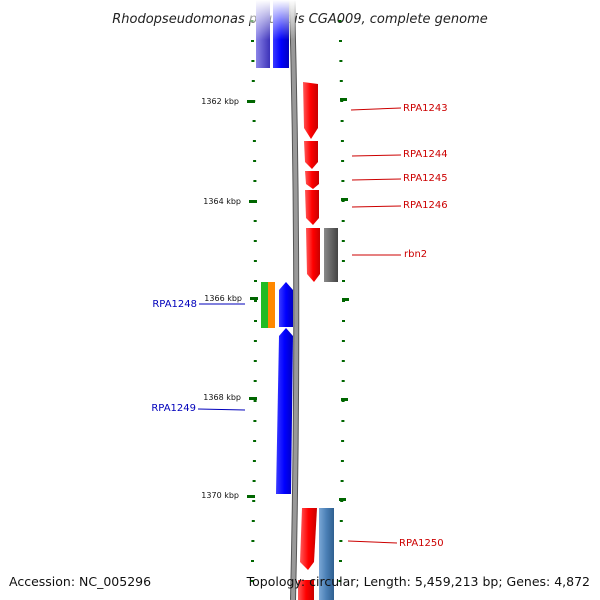 Image resolution: width=600 pixels, height=600 pixels. Describe the element at coordinates (173, 408) in the screenshot. I see `gene-label-RPA1249: RPA1249` at that location.